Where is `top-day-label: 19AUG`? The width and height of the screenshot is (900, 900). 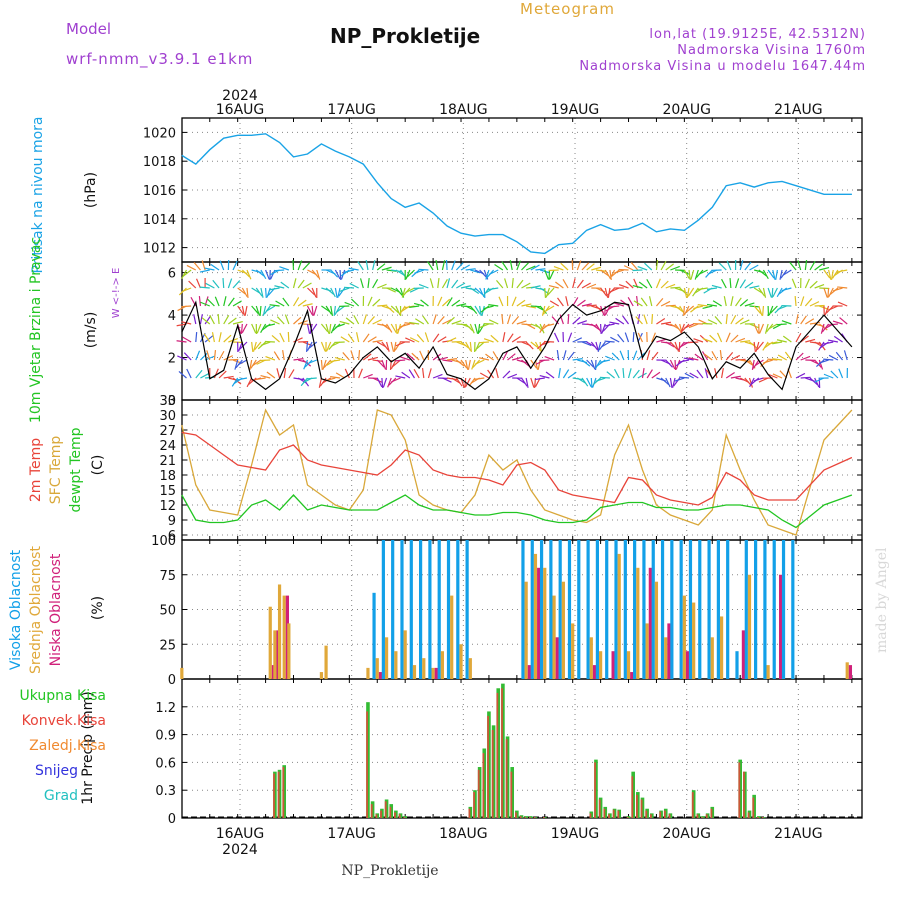 top-day-label: 19AUG is located at coordinates (575, 110).